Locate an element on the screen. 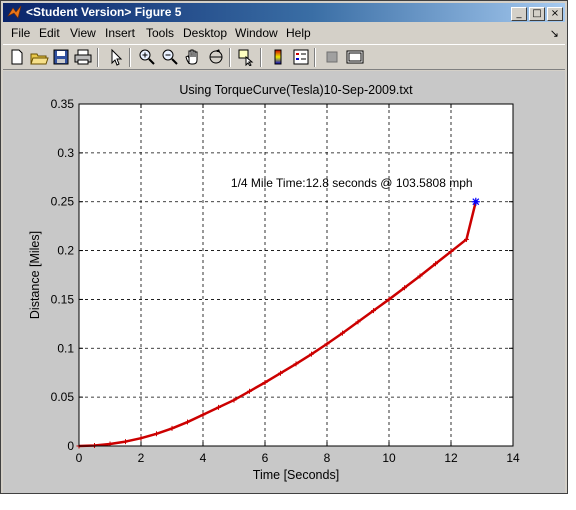 This screenshot has height=510, width=576. legend-icon is located at coordinates (301, 57).